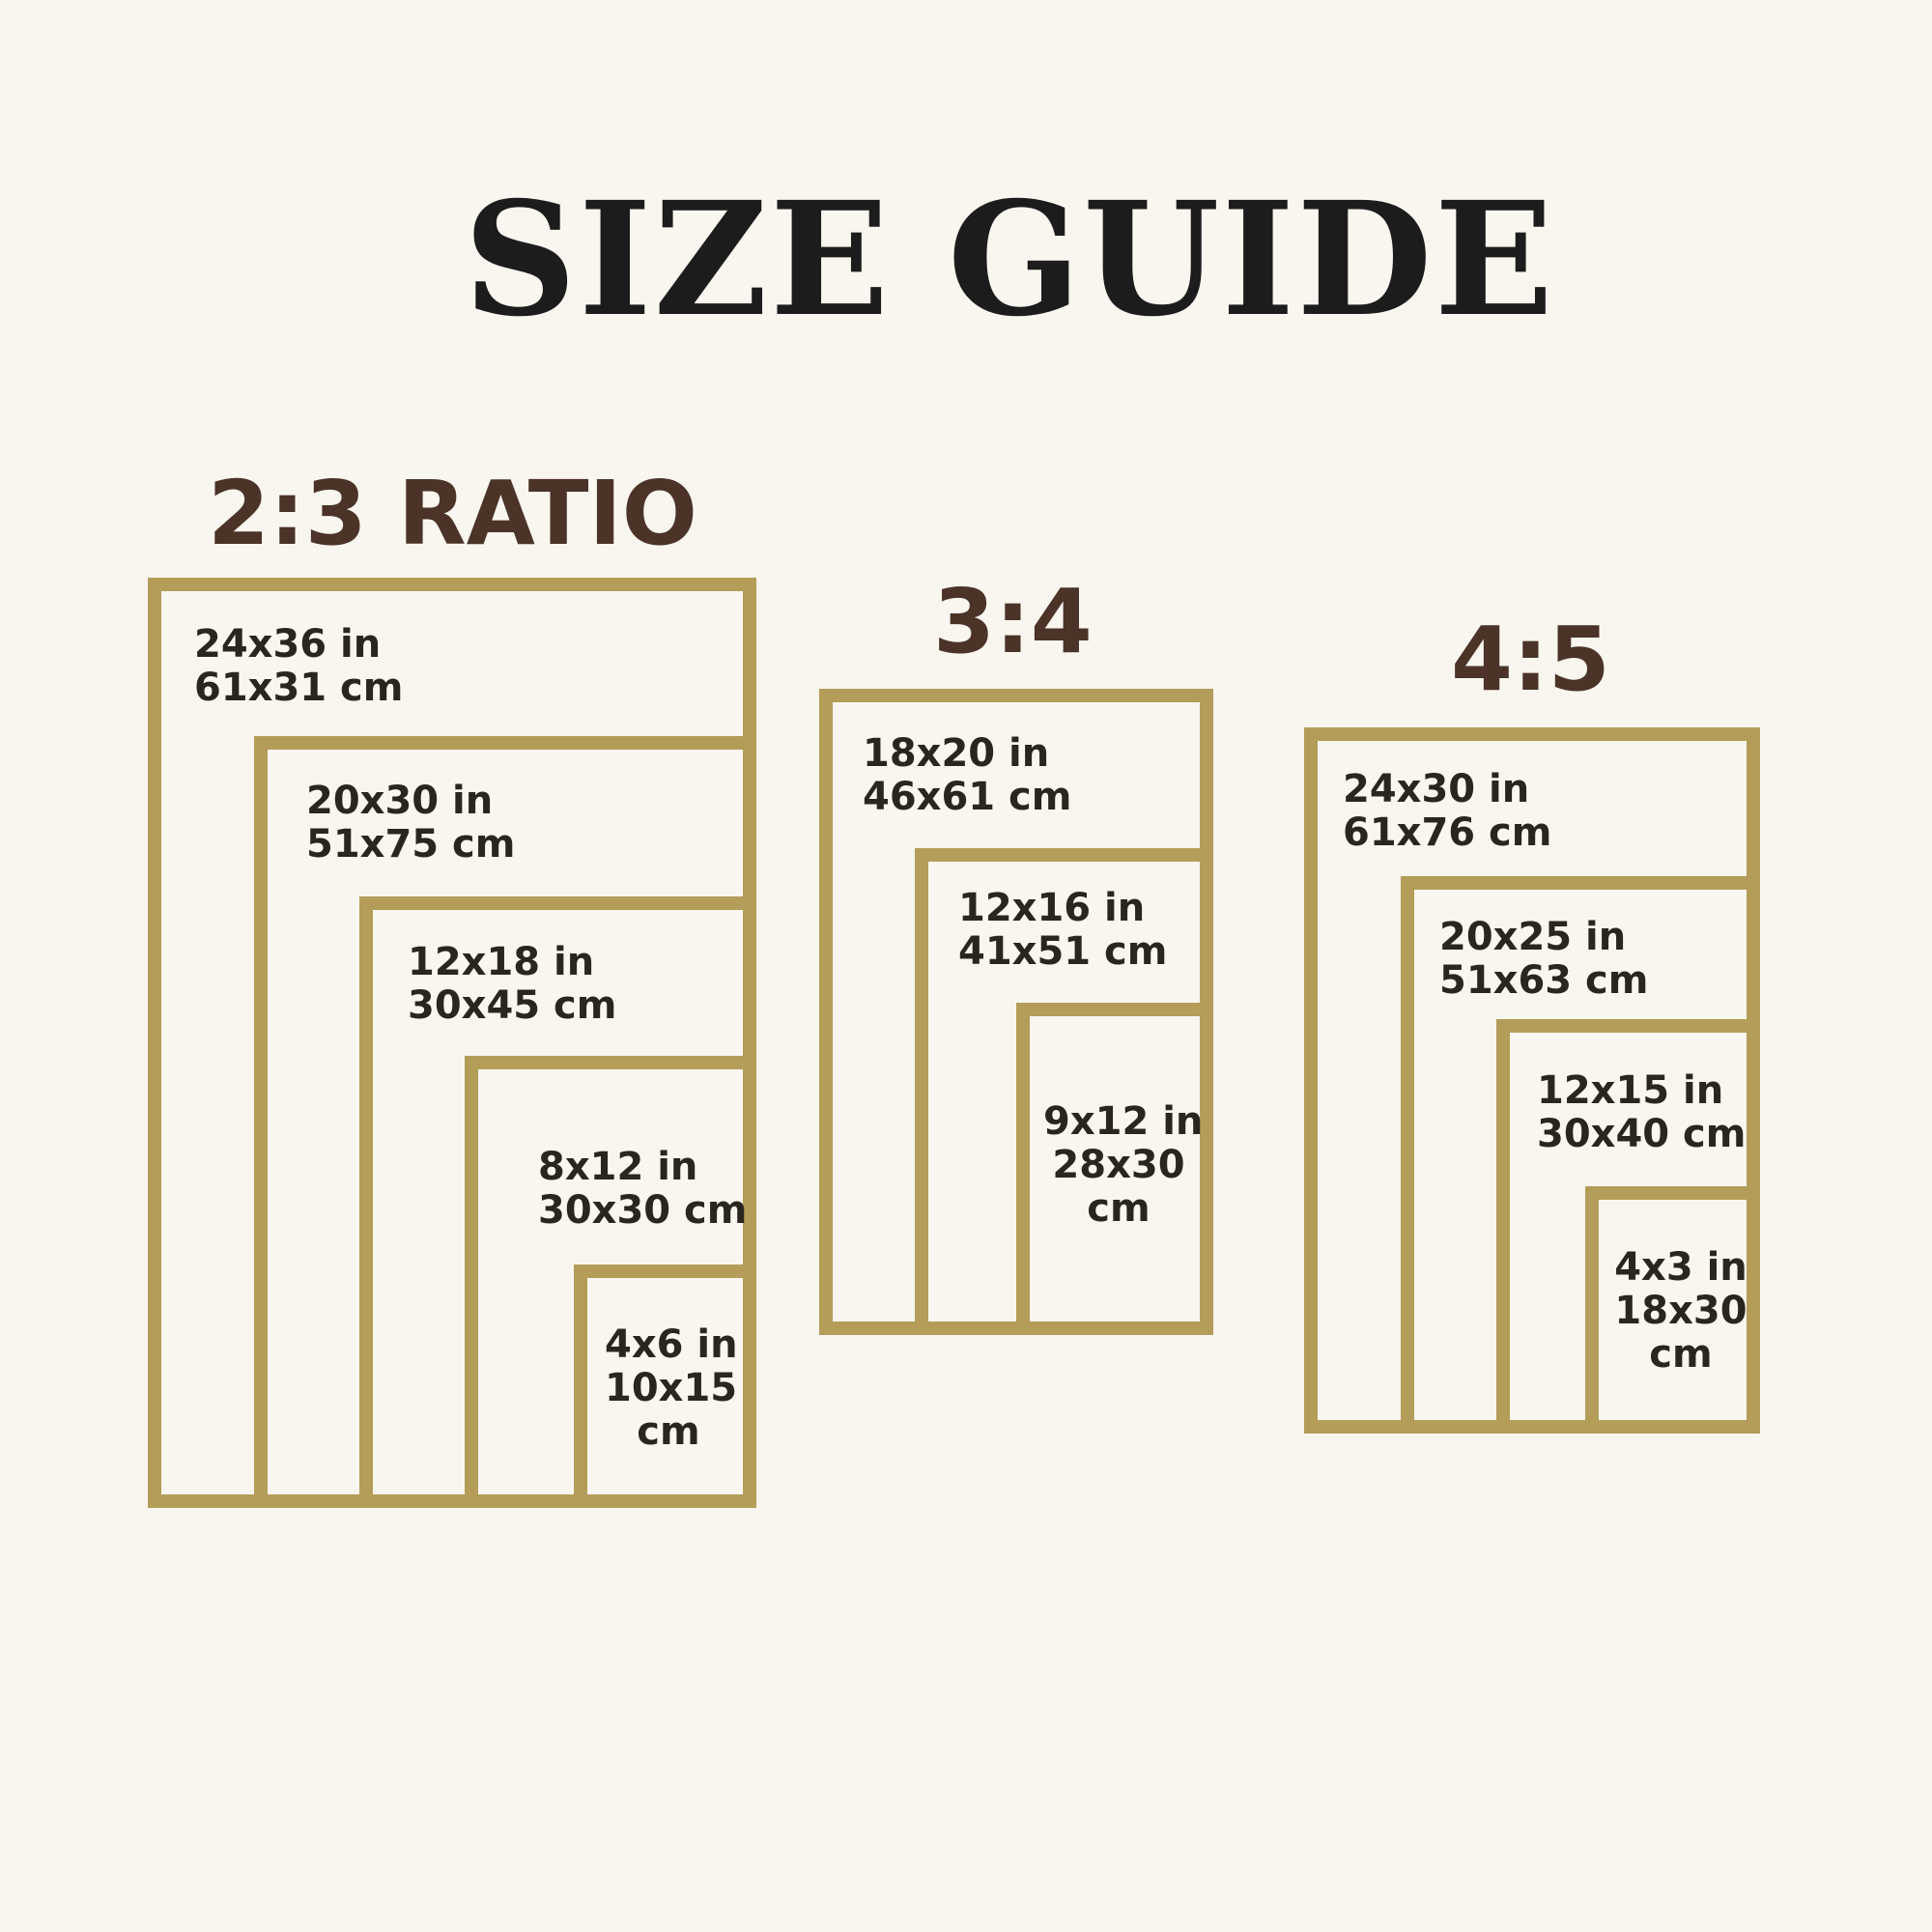 The height and width of the screenshot is (1932, 1932). I want to click on size-label-12x16: 12x16 in 41x51 cm, so click(1062, 930).